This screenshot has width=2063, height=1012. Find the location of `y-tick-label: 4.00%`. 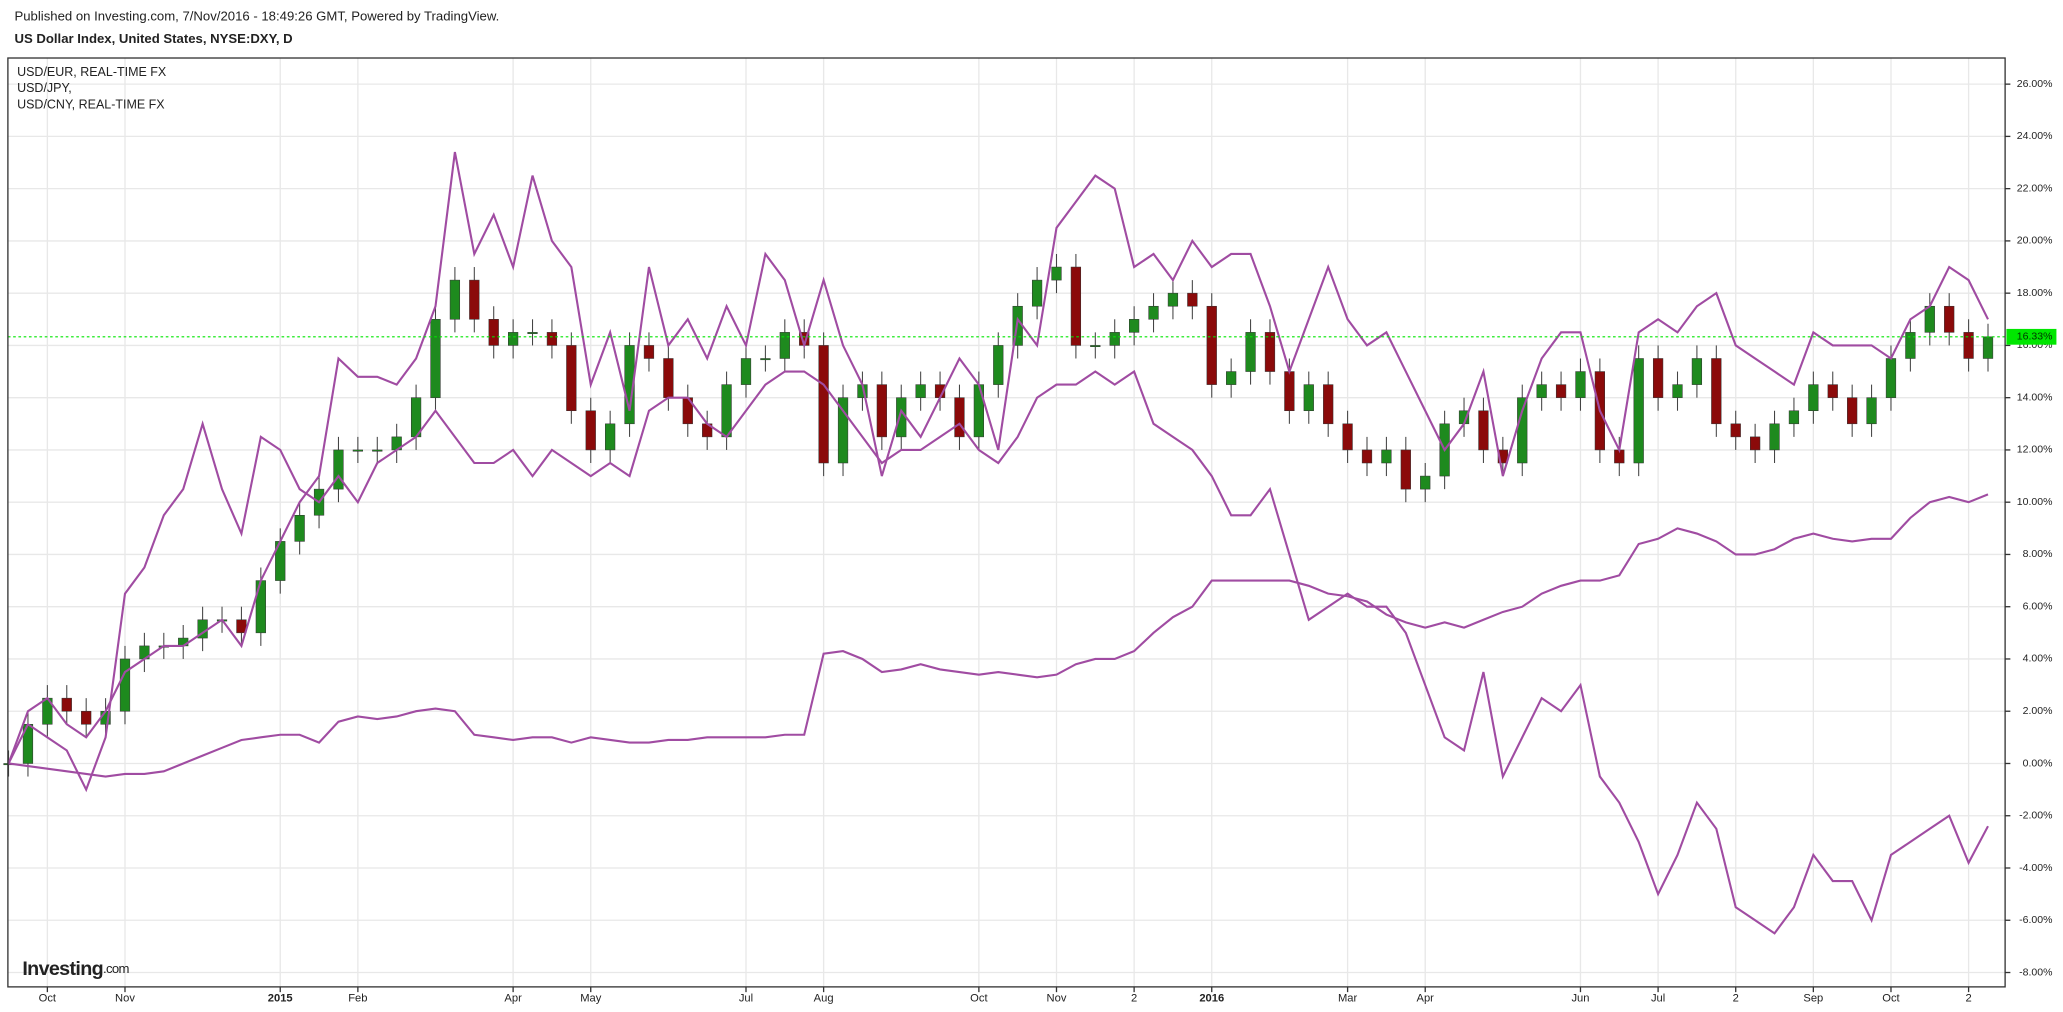

y-tick-label: 4.00% is located at coordinates (2038, 659).